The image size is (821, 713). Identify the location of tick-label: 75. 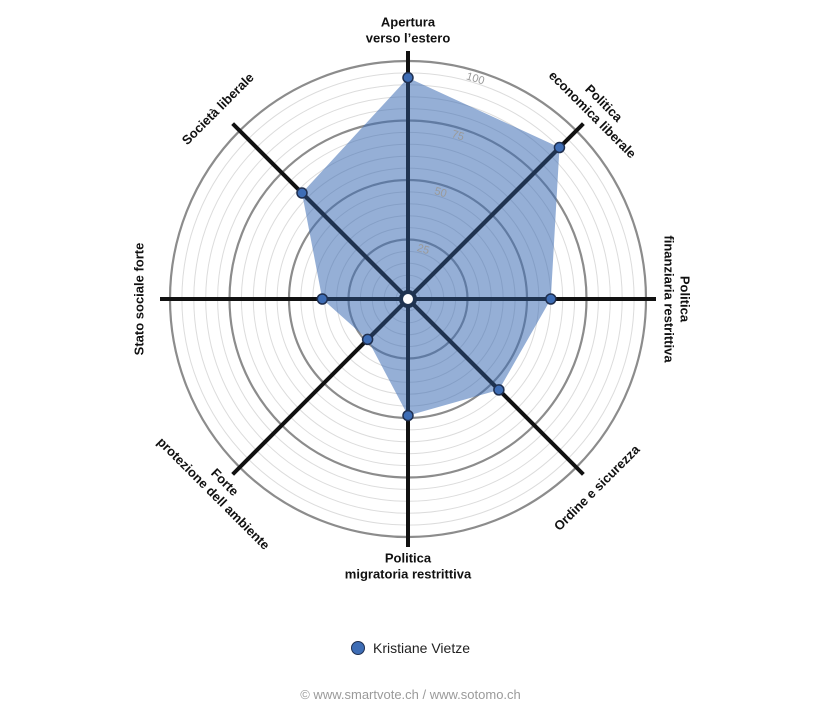
(457, 135).